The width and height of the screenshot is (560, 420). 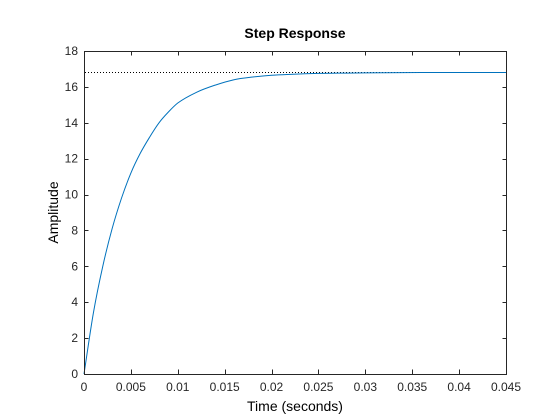 I want to click on chart-title: Step Response, so click(x=294, y=33).